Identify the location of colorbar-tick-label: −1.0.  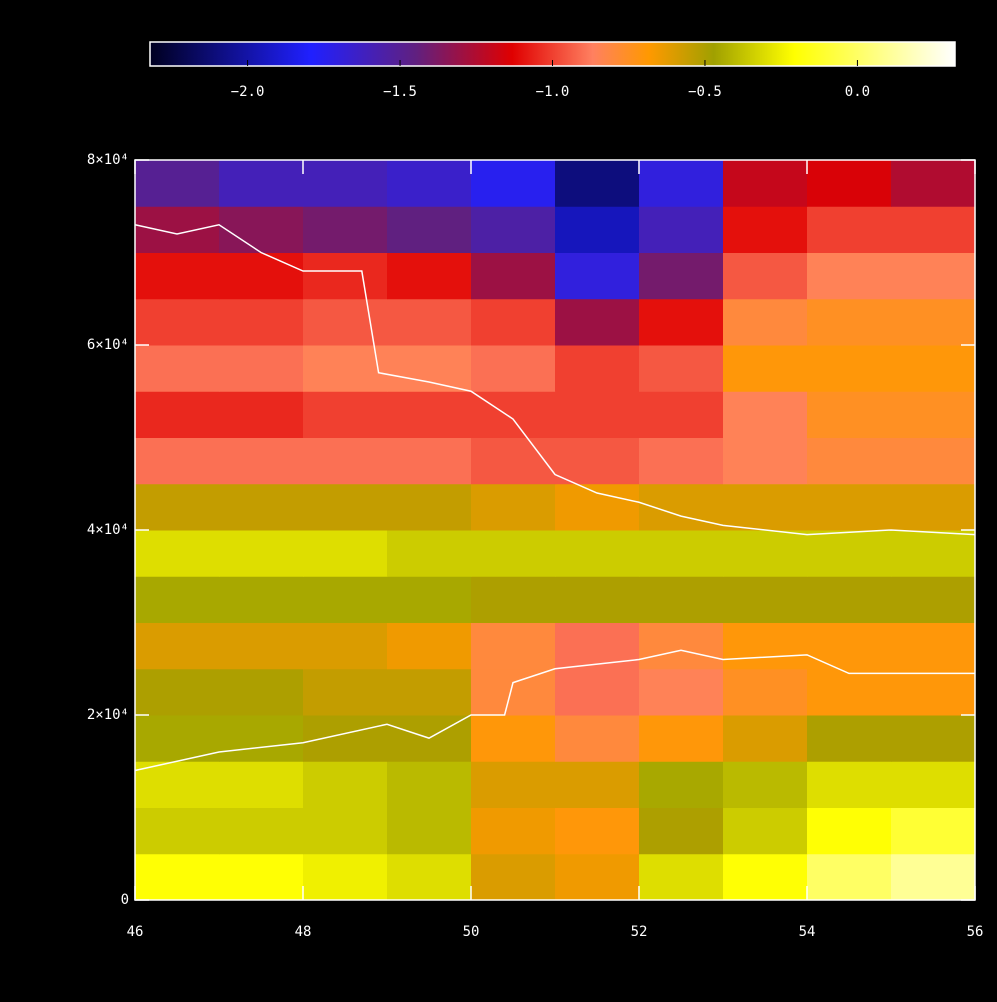
(553, 92).